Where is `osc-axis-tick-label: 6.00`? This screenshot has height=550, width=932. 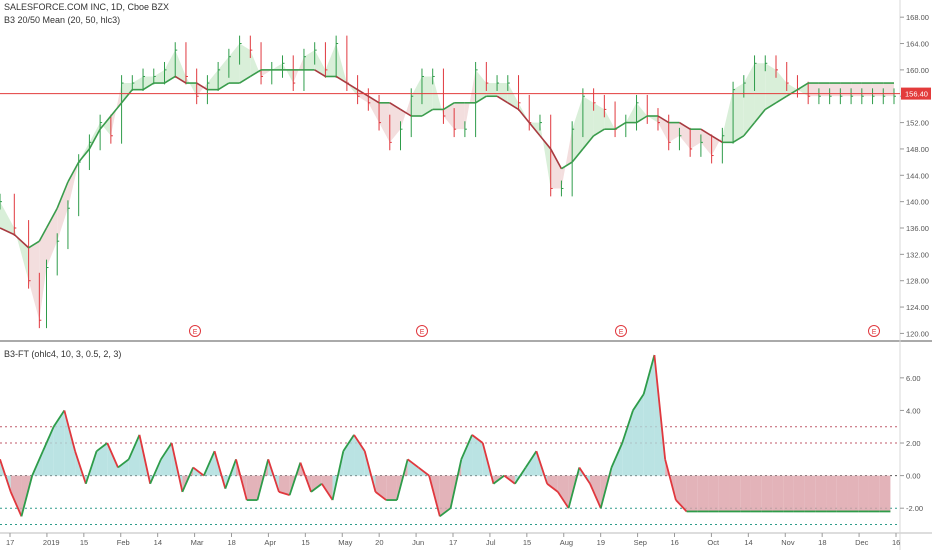
osc-axis-tick-label: 6.00 is located at coordinates (913, 378).